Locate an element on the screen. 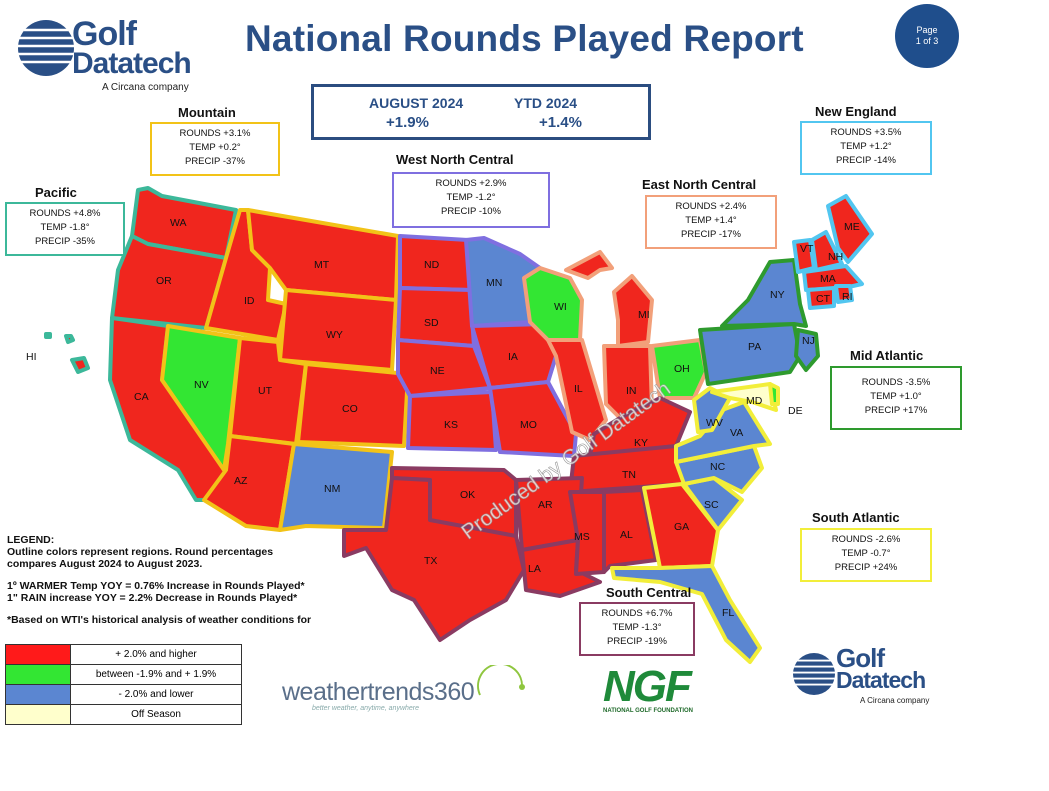 This screenshot has width=1049, height=791. pacific-box: ROUNDS +4.8% TEMP -1.8° PRECIP -35% is located at coordinates (65, 229).